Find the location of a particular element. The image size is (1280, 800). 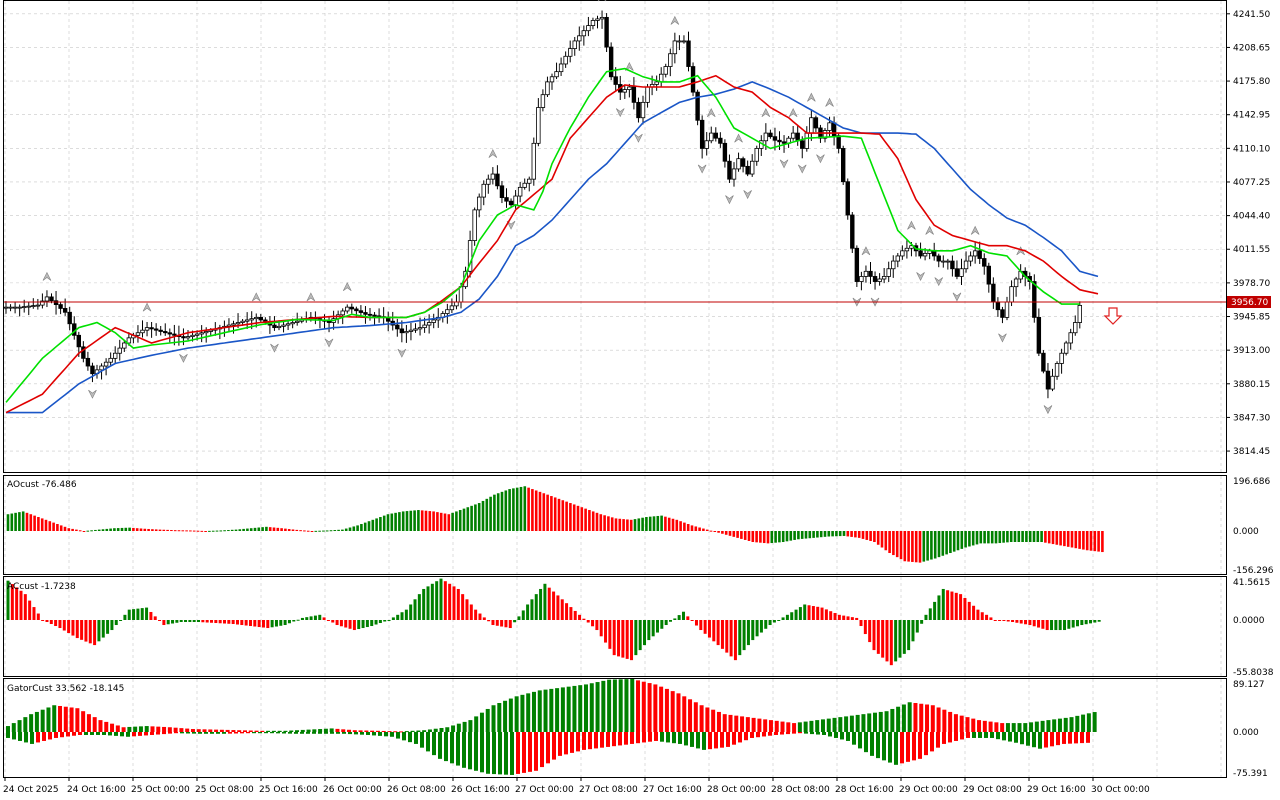

time-label: 26 Oct 08:00 is located at coordinates (416, 790).